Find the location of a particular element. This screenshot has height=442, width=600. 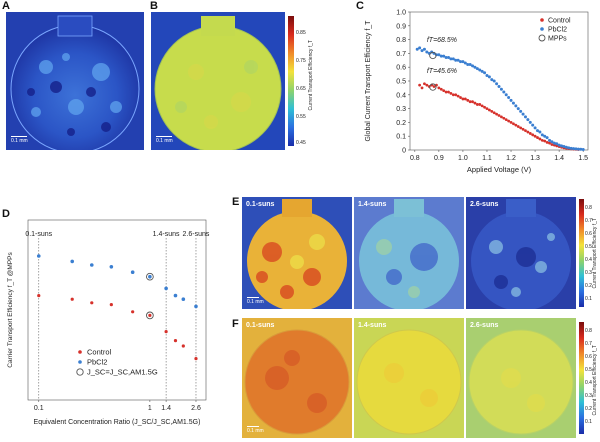

panel-e-cb-tick: 0.4 is located at coordinates (588, 260).